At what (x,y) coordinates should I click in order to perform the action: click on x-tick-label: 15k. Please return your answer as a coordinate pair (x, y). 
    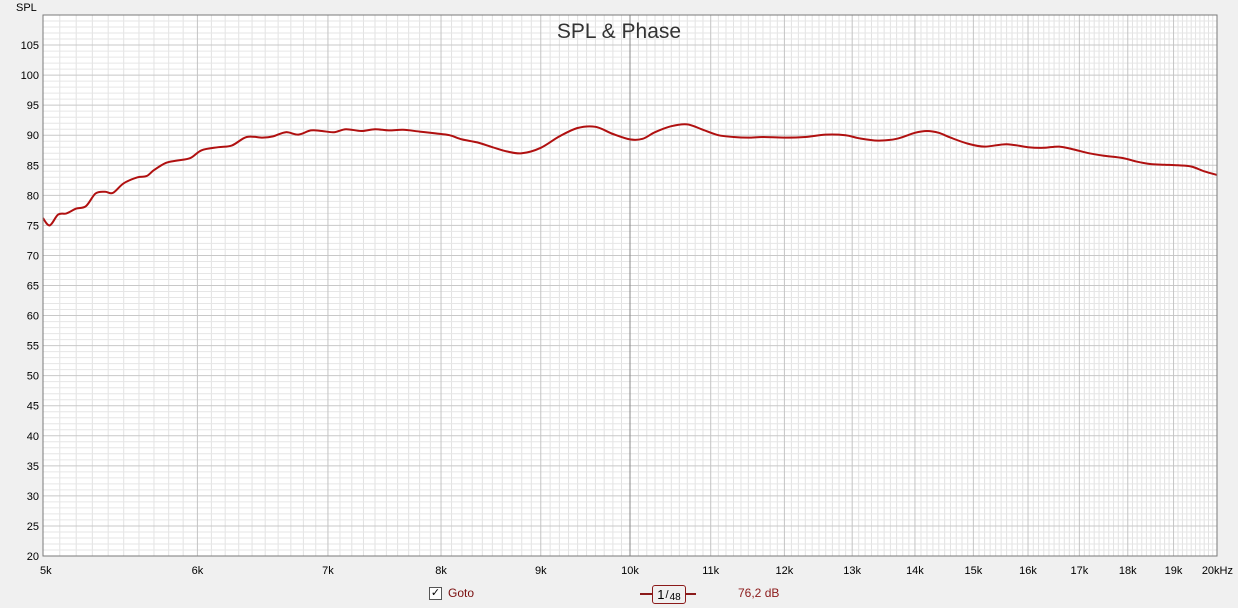
    Looking at the image, I should click on (973, 571).